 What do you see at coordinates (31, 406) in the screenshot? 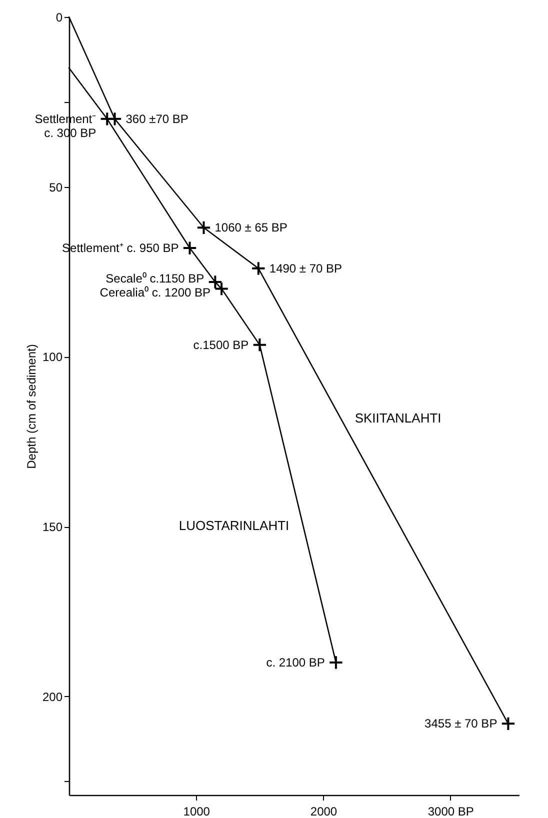
I see `y-axis-title: Depth (cm of sediment)` at bounding box center [31, 406].